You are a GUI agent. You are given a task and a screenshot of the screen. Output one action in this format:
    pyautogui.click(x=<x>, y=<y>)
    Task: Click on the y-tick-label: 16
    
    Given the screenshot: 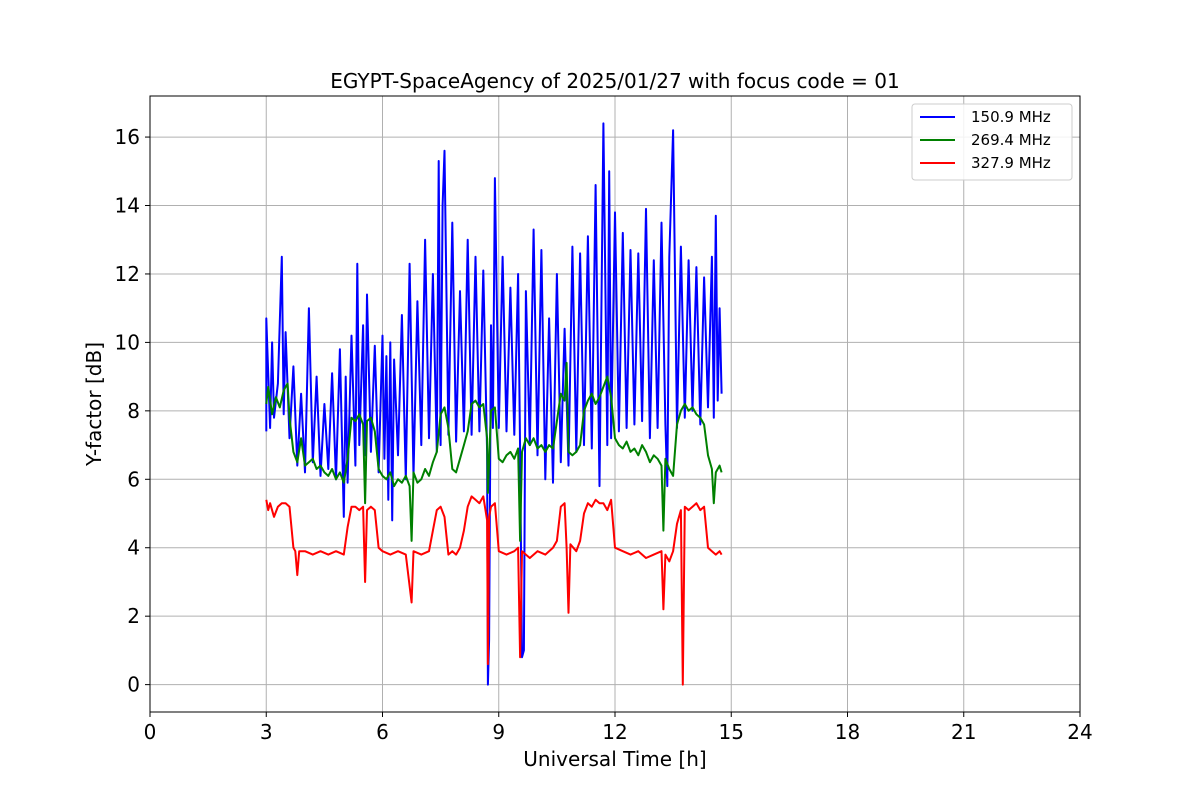 What is the action you would take?
    pyautogui.click(x=127, y=137)
    